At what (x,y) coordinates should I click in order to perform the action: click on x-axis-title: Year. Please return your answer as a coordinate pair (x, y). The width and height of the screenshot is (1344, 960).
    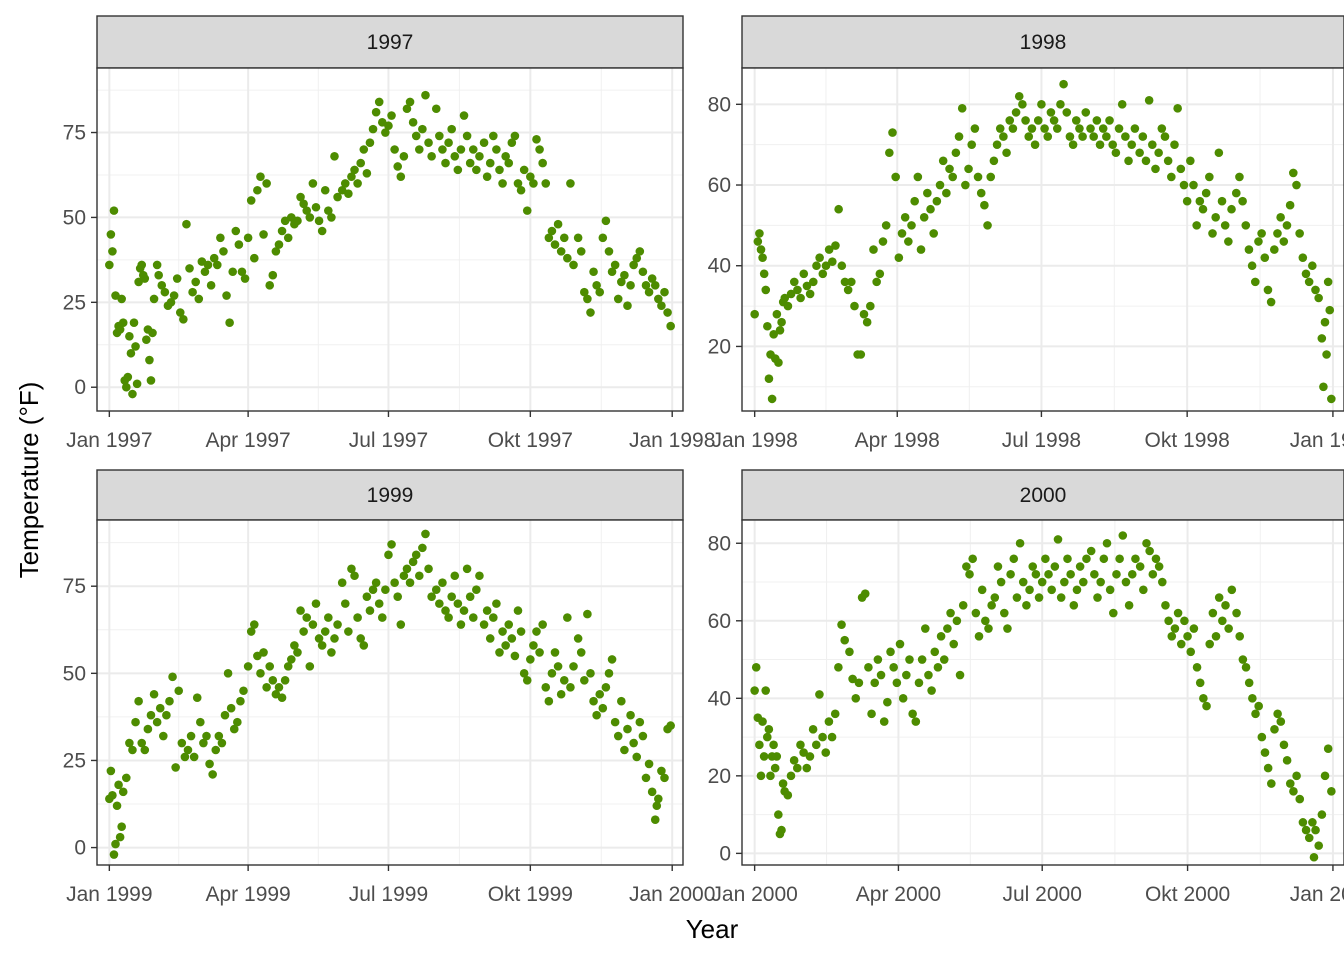
    Looking at the image, I should click on (712, 929).